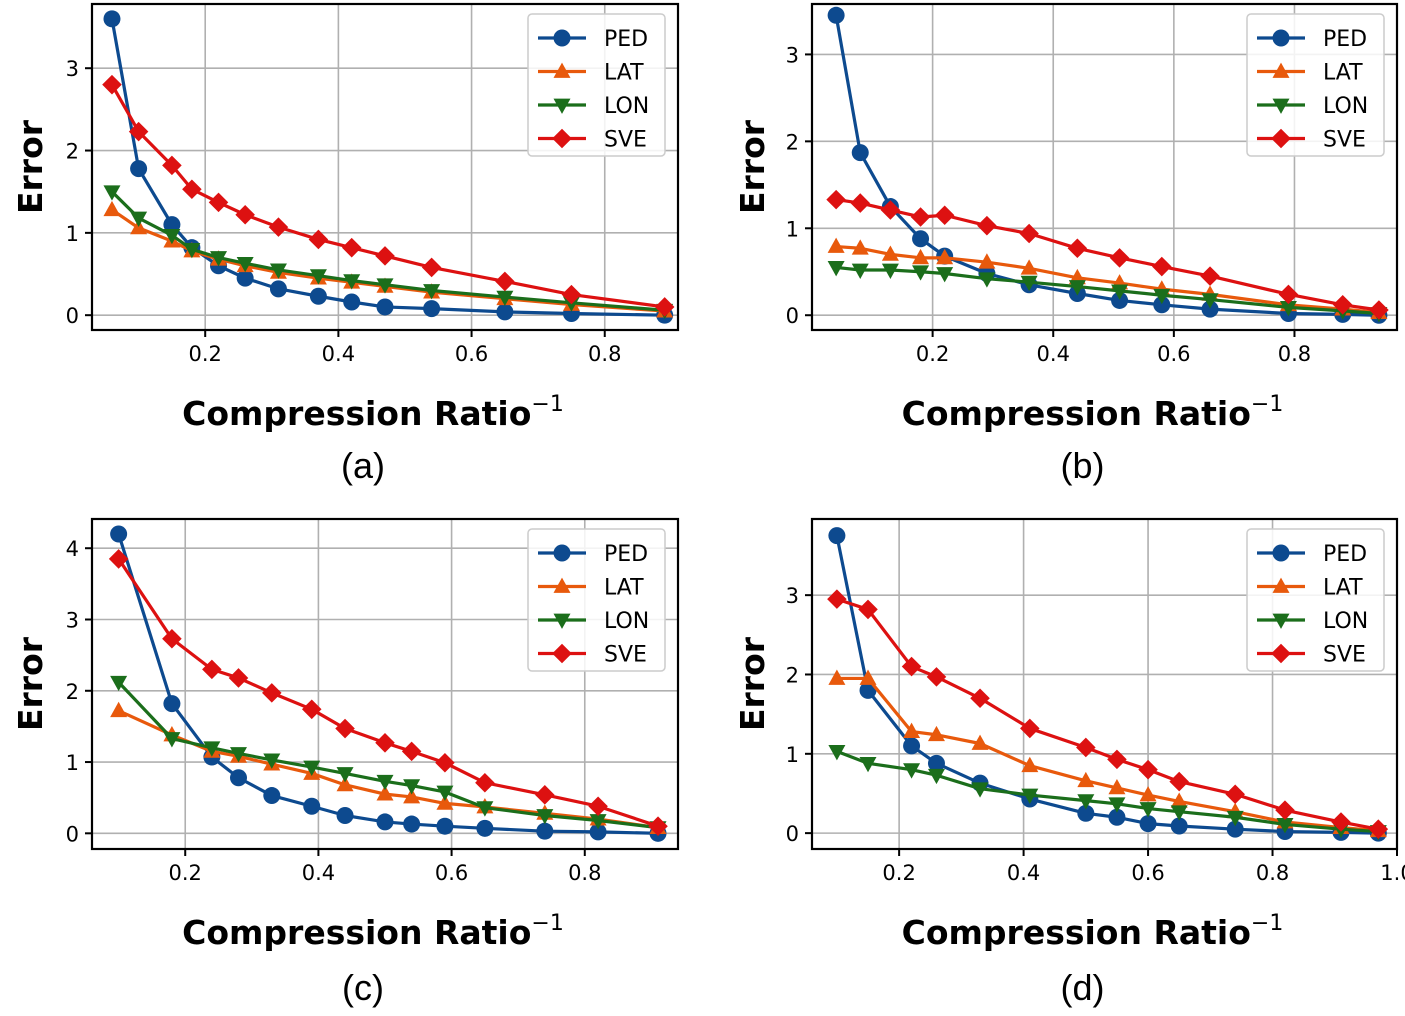 The image size is (1405, 1016). What do you see at coordinates (932, 354) in the screenshot?
I see `x-tick-label: 0.2` at bounding box center [932, 354].